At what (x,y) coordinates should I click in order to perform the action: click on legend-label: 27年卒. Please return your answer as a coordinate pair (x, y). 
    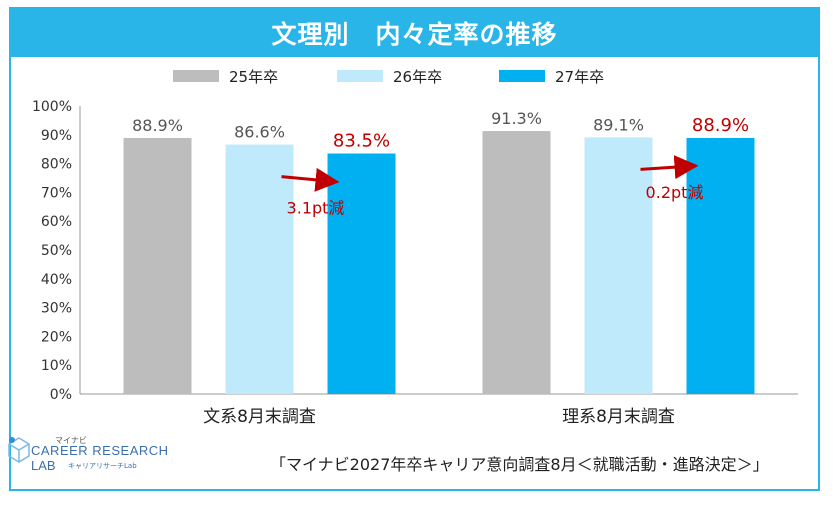
    Looking at the image, I should click on (579, 77).